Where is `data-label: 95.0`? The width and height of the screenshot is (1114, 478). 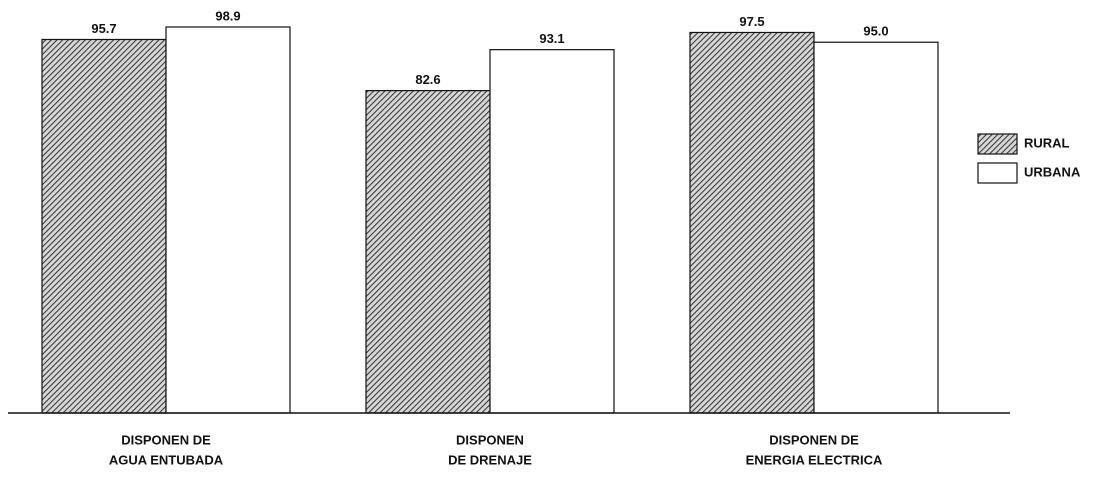 data-label: 95.0 is located at coordinates (875, 31).